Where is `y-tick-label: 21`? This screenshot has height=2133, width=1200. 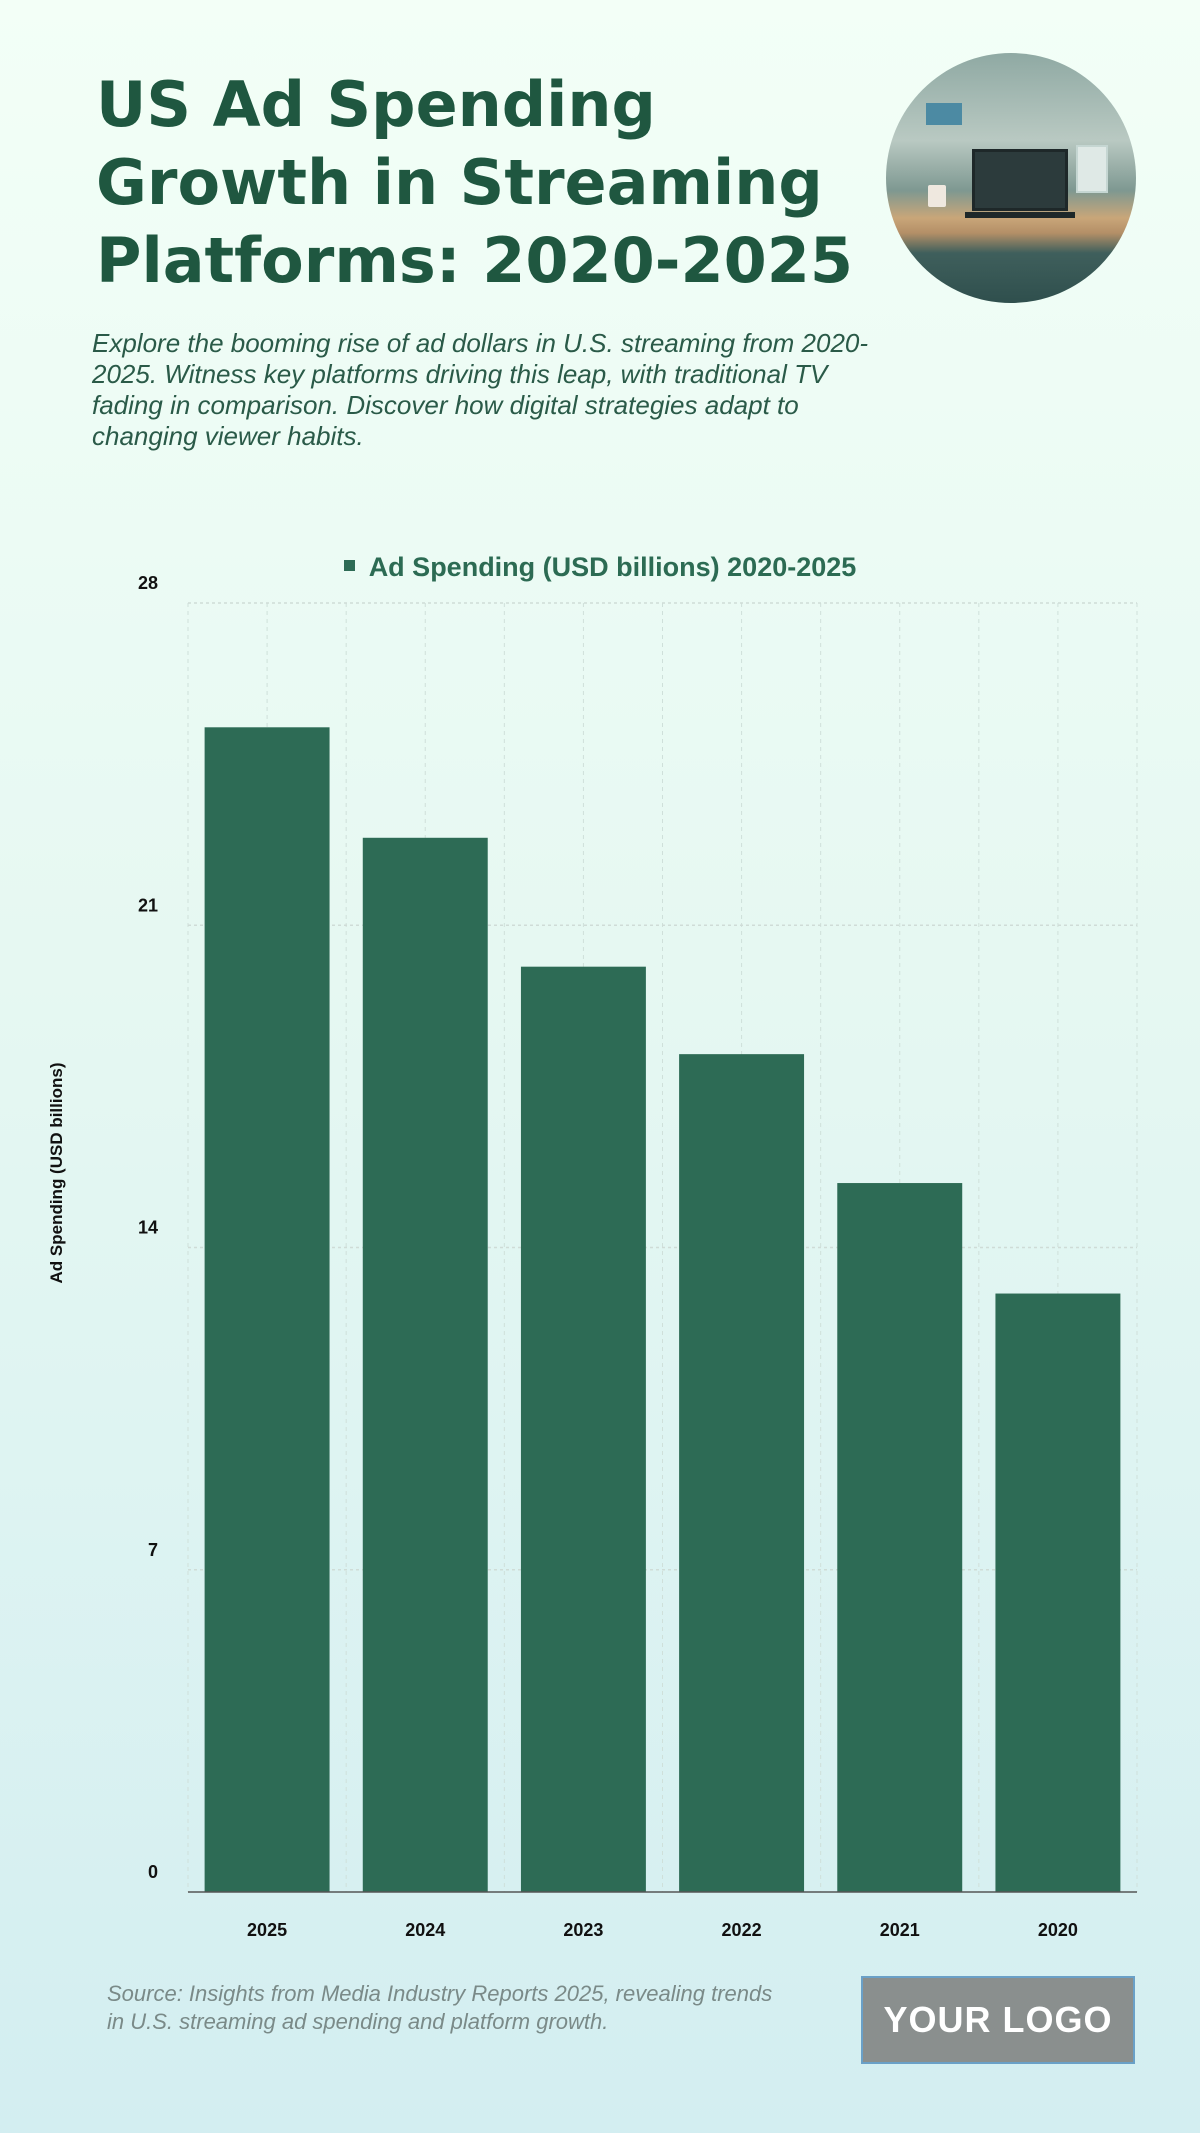
y-tick-label: 21 is located at coordinates (148, 905).